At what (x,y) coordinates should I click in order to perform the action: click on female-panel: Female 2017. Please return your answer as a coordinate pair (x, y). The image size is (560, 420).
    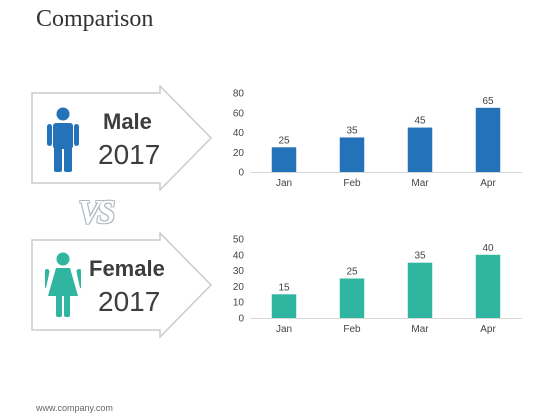
    Looking at the image, I should click on (121, 285).